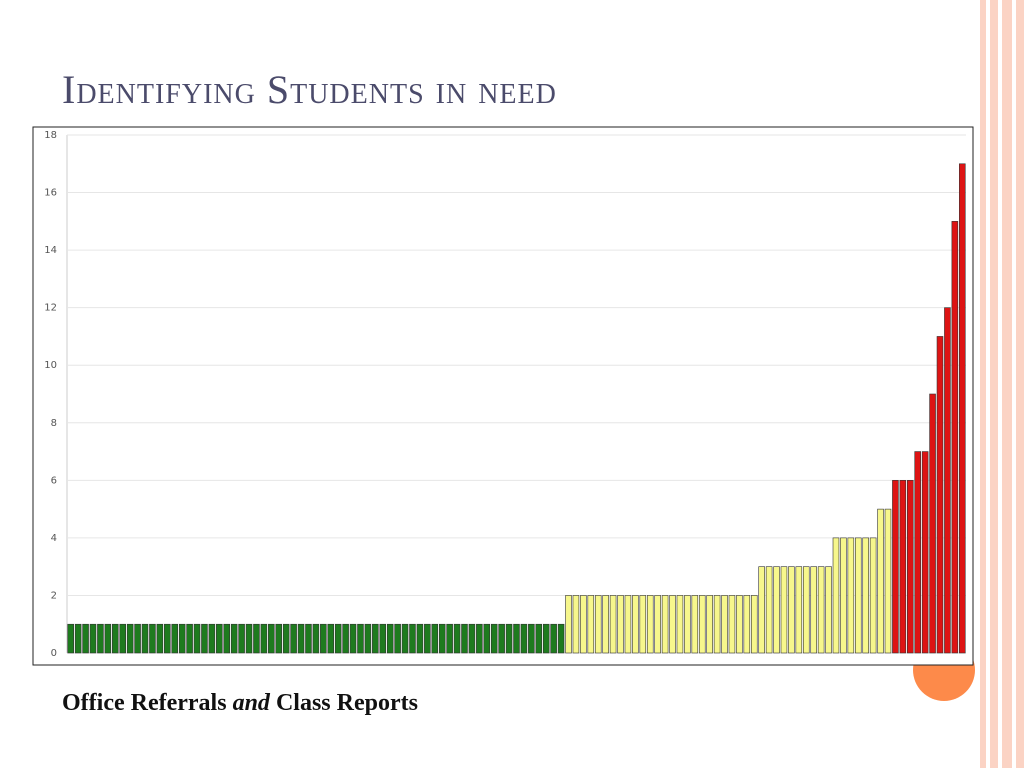 The width and height of the screenshot is (1024, 768). Describe the element at coordinates (54, 595) in the screenshot. I see `y-tick-label: 2` at that location.